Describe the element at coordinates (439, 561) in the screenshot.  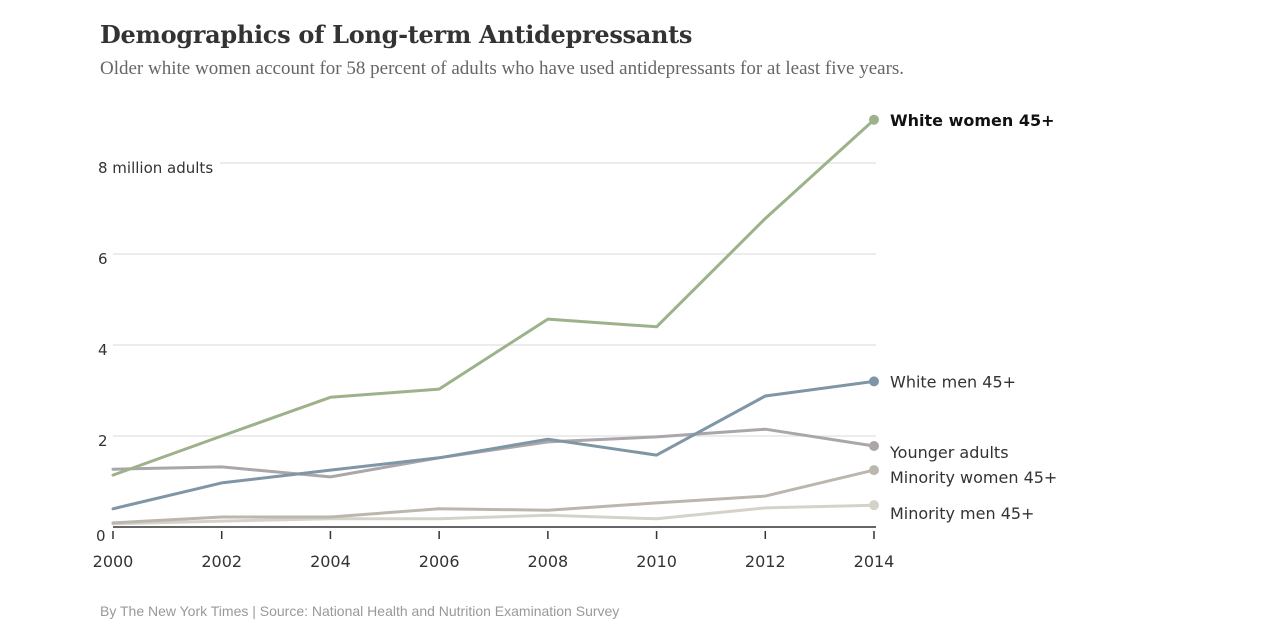
I see `x-tick-label-2006: 2006` at that location.